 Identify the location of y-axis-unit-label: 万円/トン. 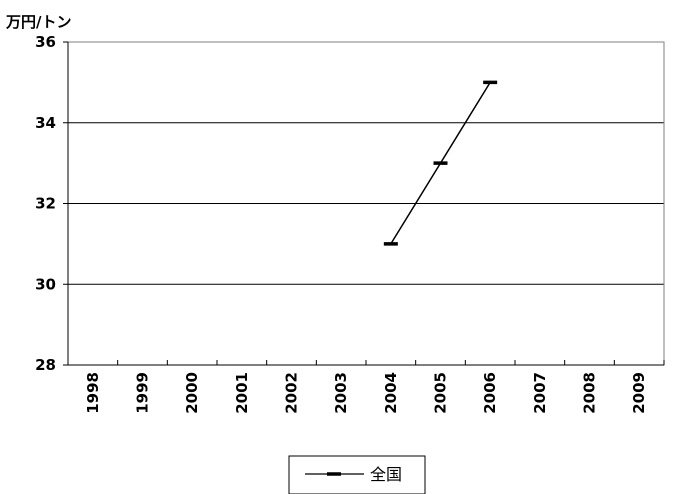
(38, 22).